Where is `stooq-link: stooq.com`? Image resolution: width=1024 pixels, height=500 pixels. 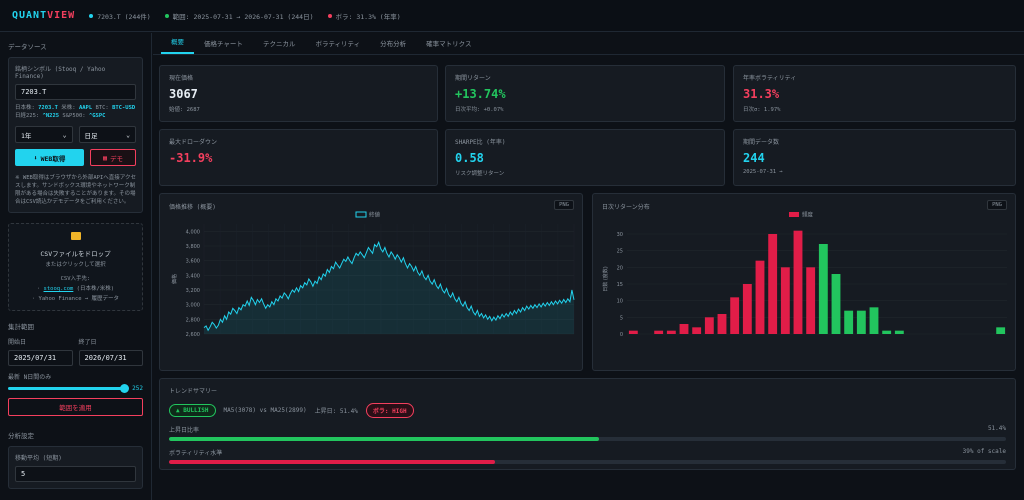
stooq-link: stooq.com is located at coordinates (58, 289).